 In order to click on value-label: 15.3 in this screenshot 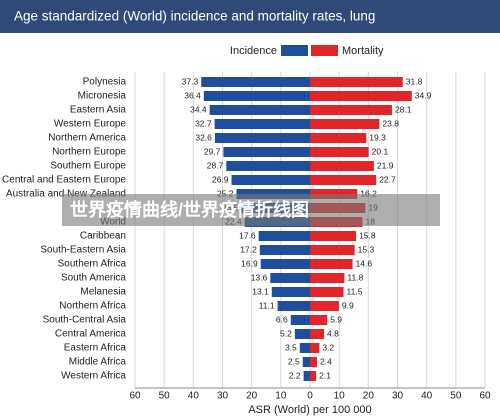, I will do `click(366, 249)`.